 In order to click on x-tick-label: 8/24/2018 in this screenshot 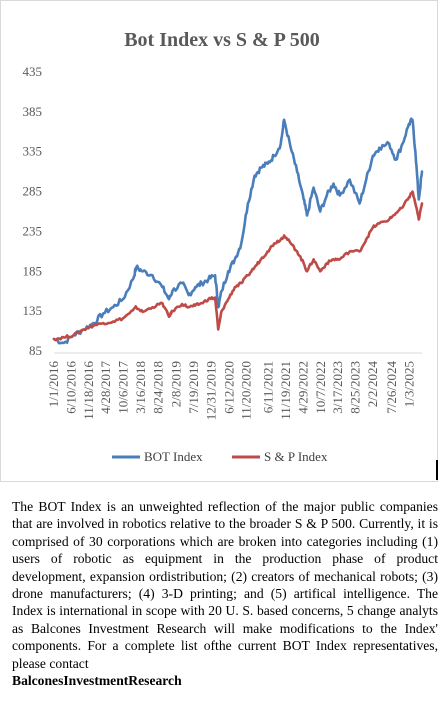, I will do `click(157, 387)`.